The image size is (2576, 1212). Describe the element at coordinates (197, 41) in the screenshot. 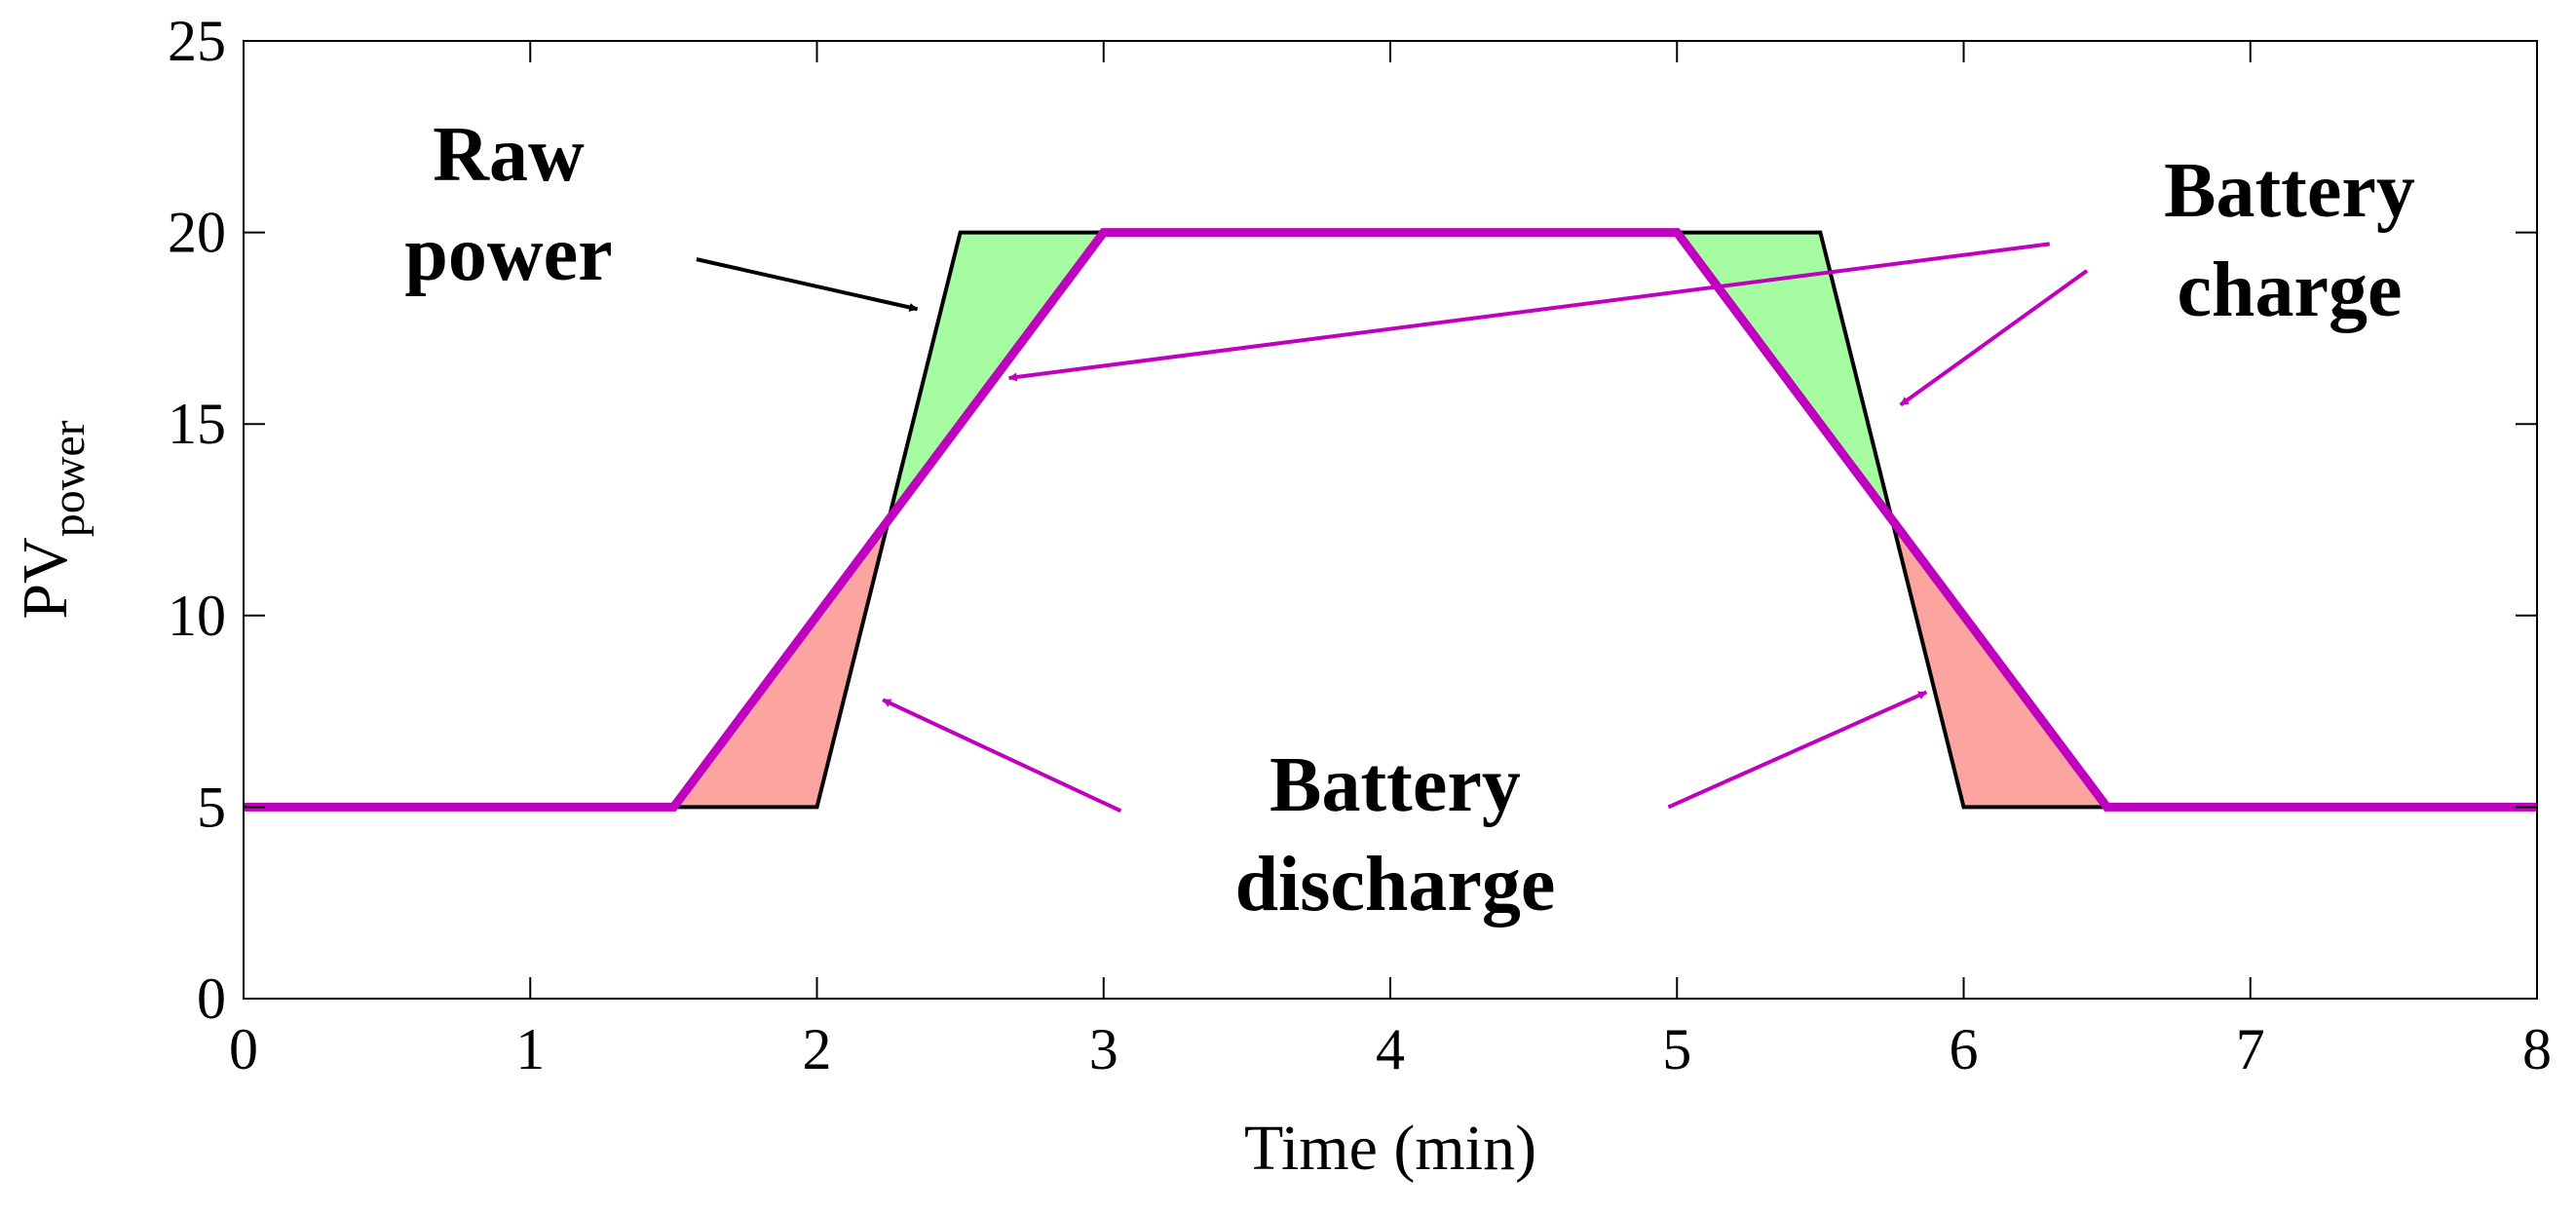

I see `y-tick-label: 25` at that location.